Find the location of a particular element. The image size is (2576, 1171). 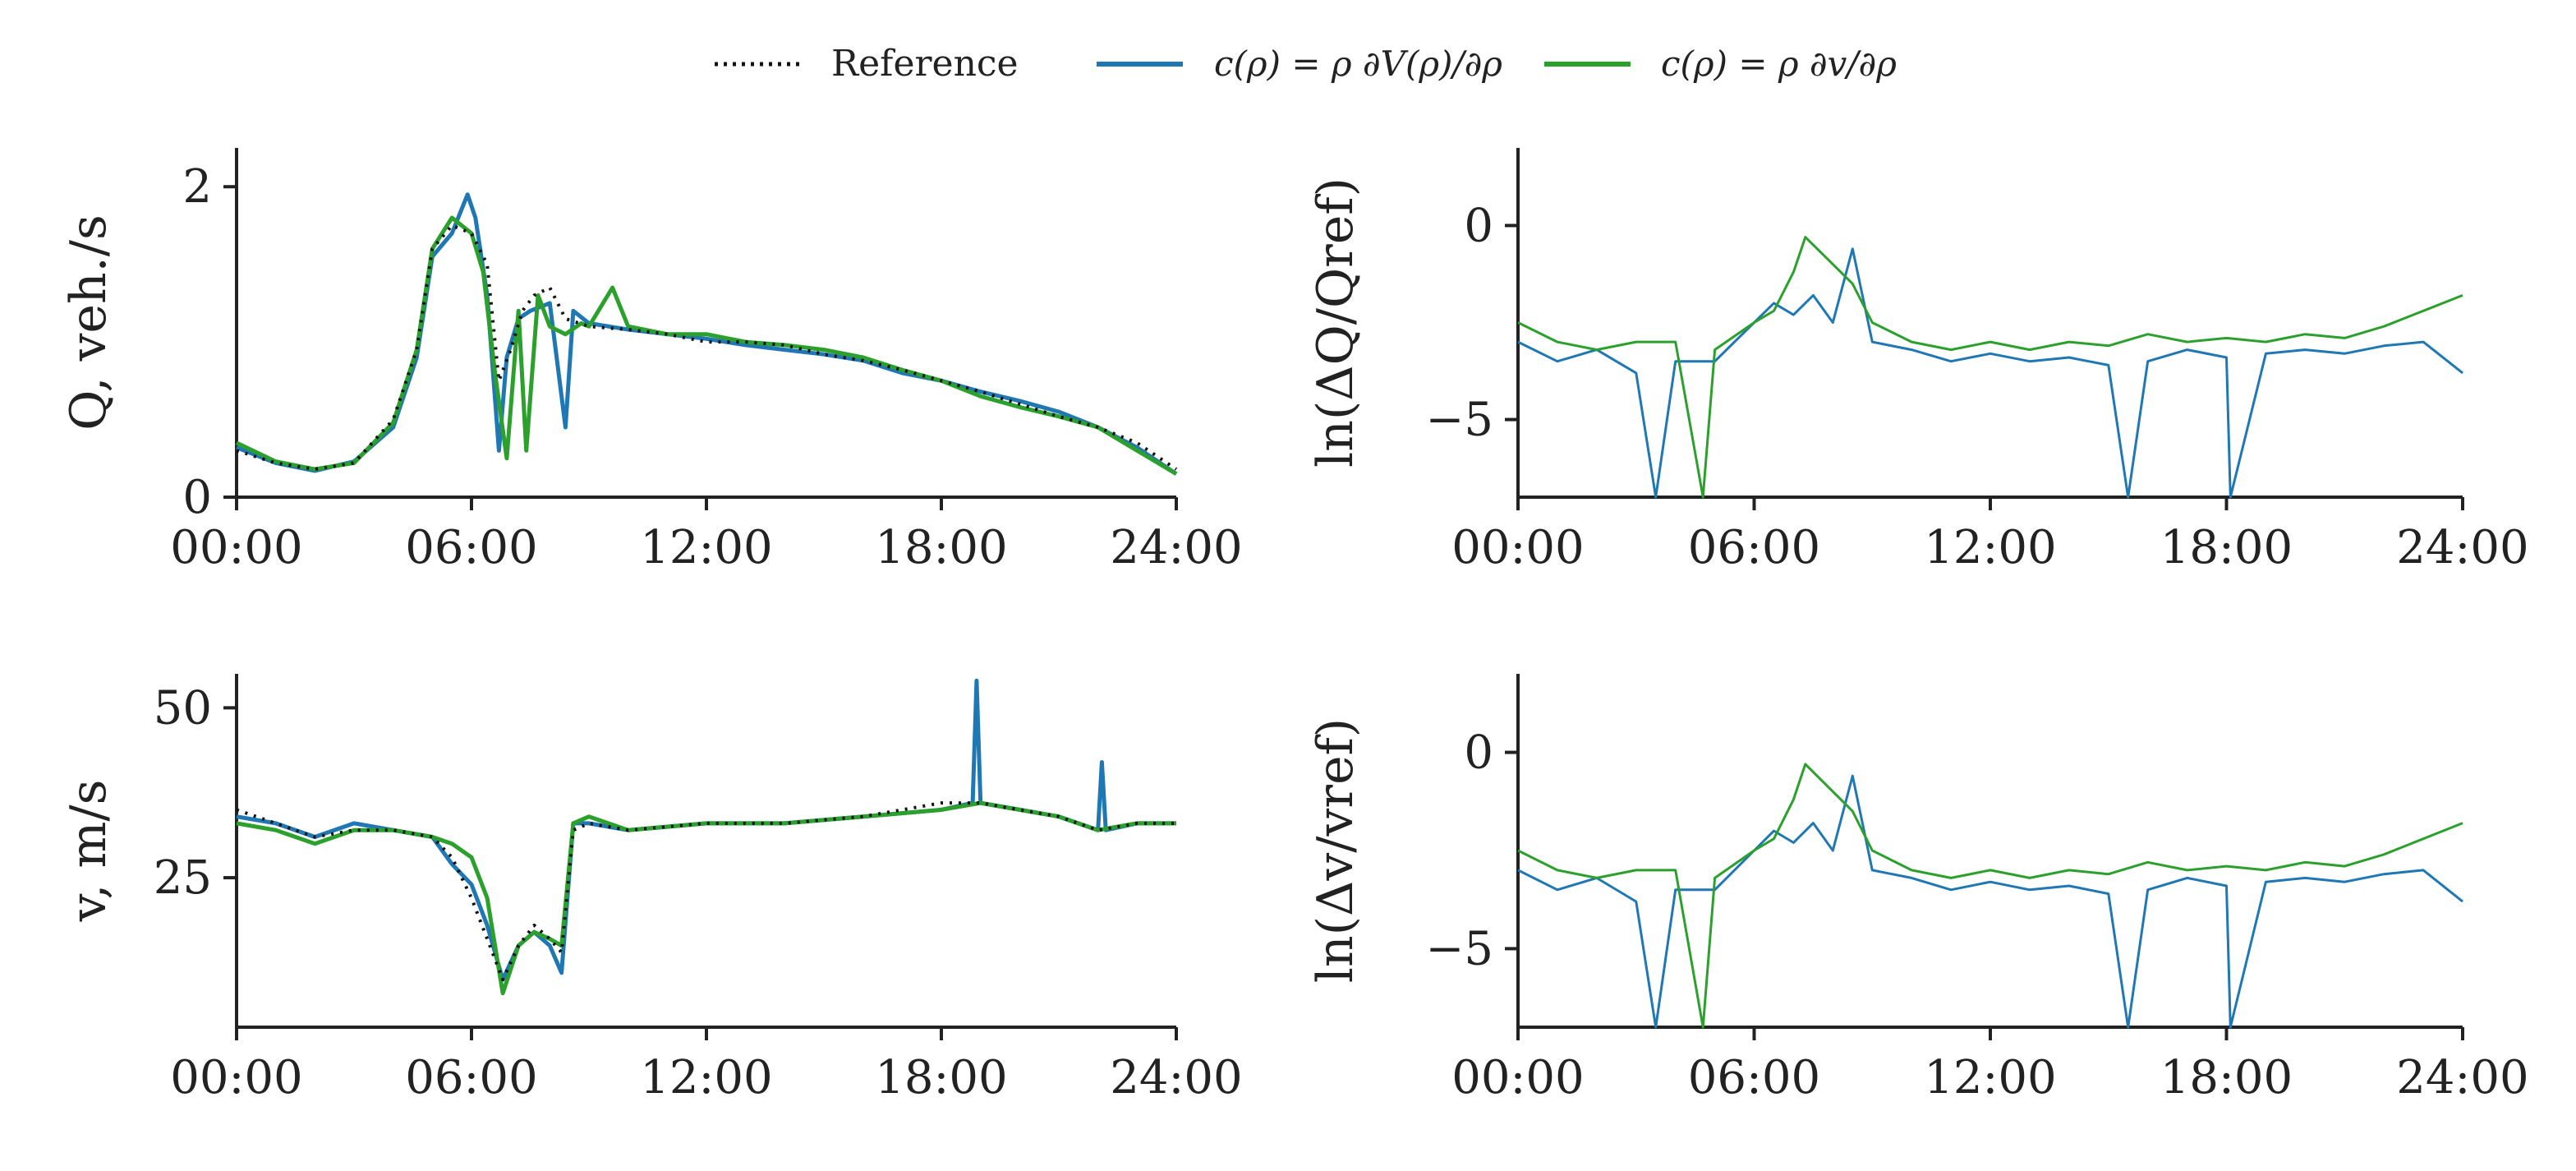

y-tick-label: 2 is located at coordinates (197, 187).